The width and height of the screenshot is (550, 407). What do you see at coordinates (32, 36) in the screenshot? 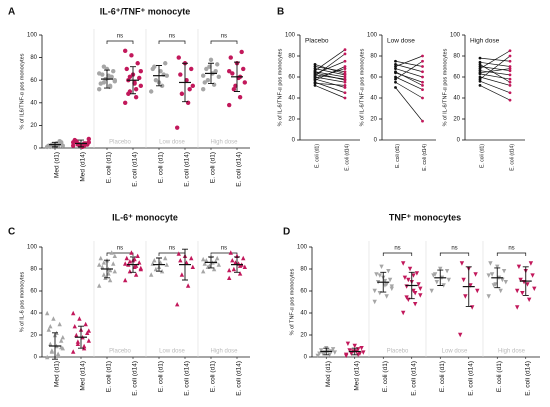
I see `y-tick-label: 100` at bounding box center [32, 36].